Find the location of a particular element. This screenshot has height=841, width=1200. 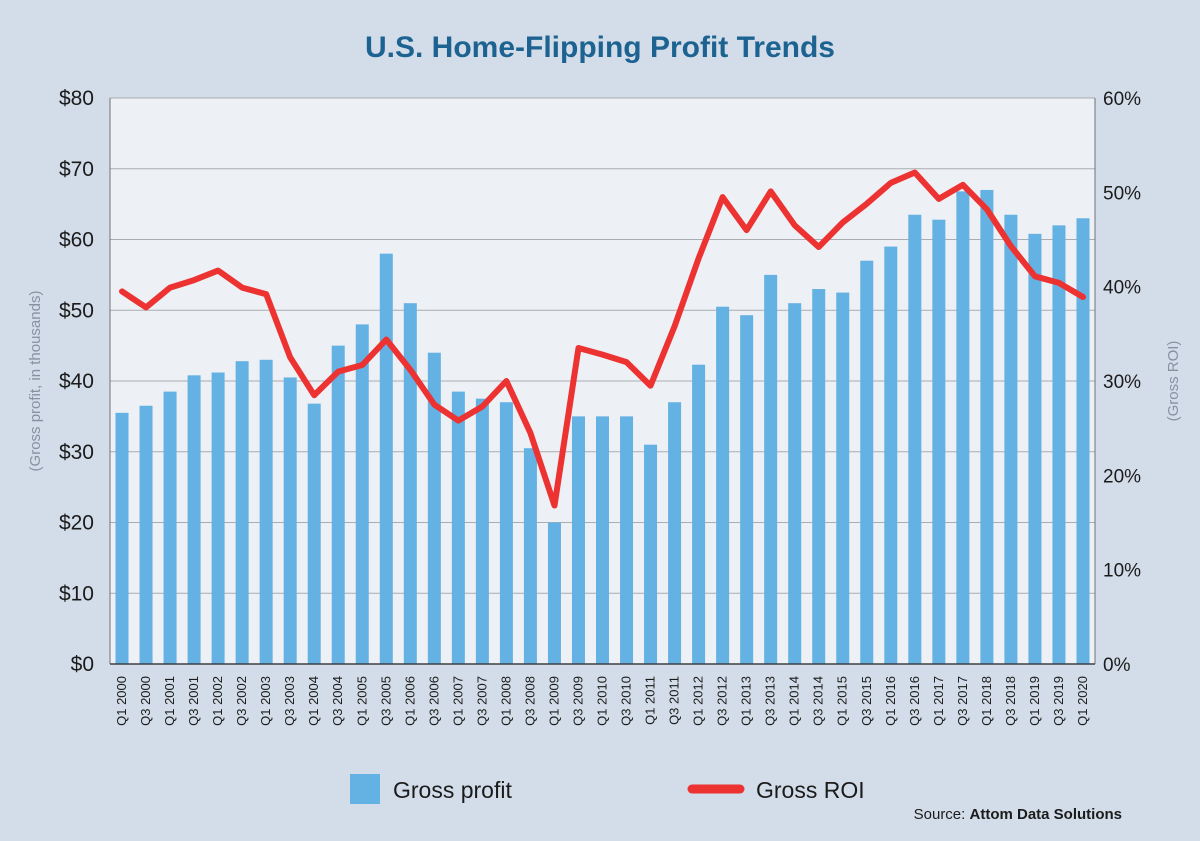

x-tick-label: Q1 2001 is located at coordinates (169, 701).